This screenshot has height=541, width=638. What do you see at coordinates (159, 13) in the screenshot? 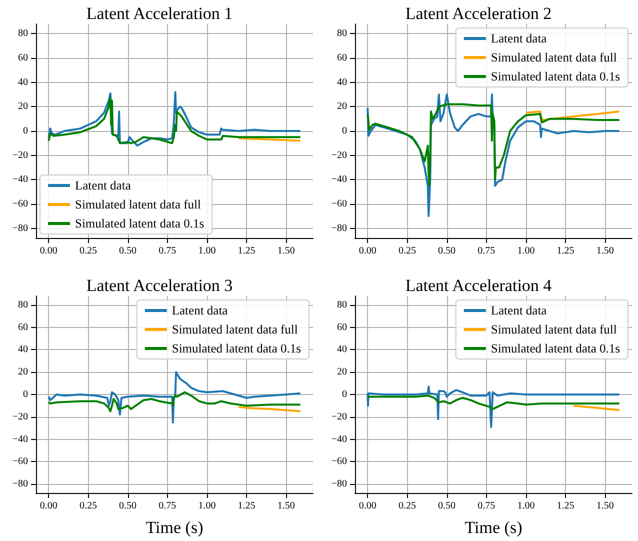
I see `chart-title: Latent Acceleration 1` at bounding box center [159, 13].